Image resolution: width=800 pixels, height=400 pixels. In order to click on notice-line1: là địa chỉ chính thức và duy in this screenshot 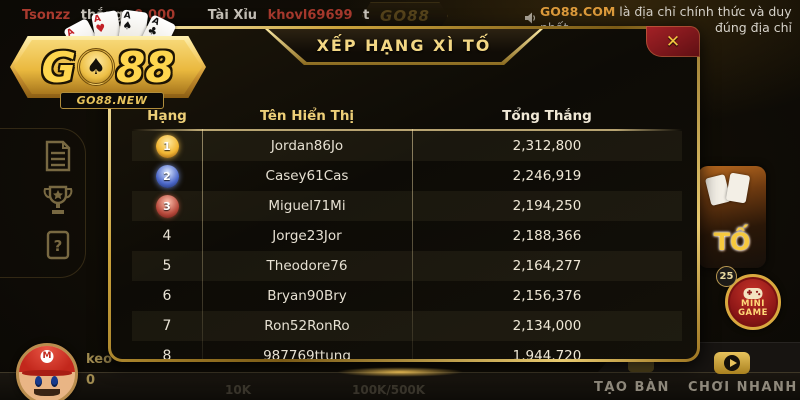, I will do `click(705, 11)`.